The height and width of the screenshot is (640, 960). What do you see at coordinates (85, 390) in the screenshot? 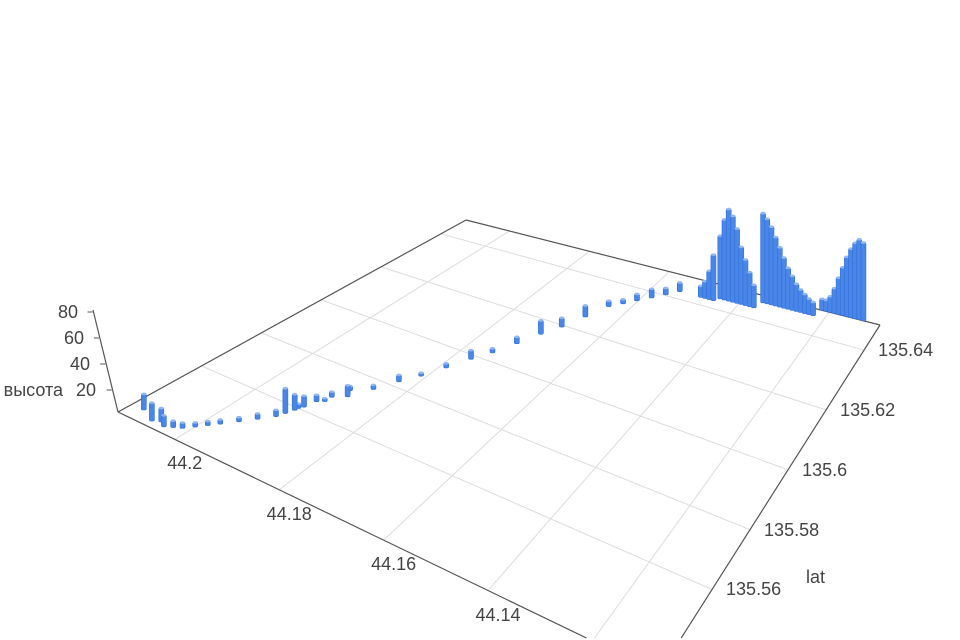
I see `z-tick-label: 20` at bounding box center [85, 390].